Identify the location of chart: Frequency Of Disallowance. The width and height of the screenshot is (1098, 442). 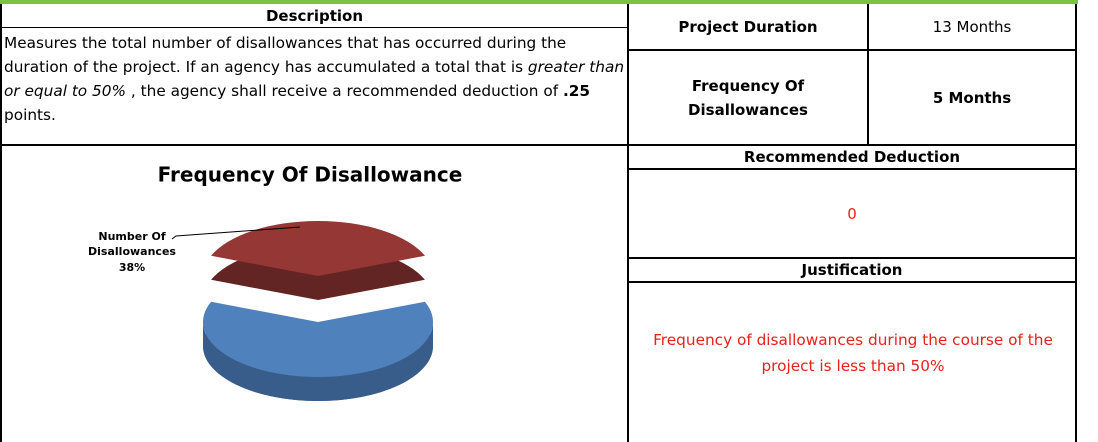
(310, 282).